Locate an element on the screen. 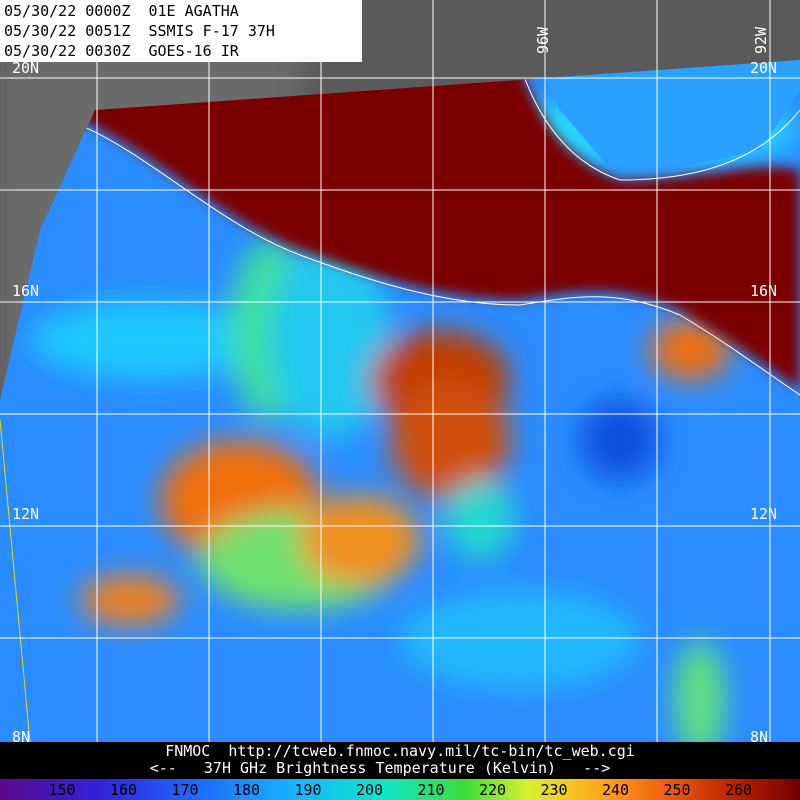 The width and height of the screenshot is (800, 800). colorbar-tick-label: 250 is located at coordinates (676, 790).